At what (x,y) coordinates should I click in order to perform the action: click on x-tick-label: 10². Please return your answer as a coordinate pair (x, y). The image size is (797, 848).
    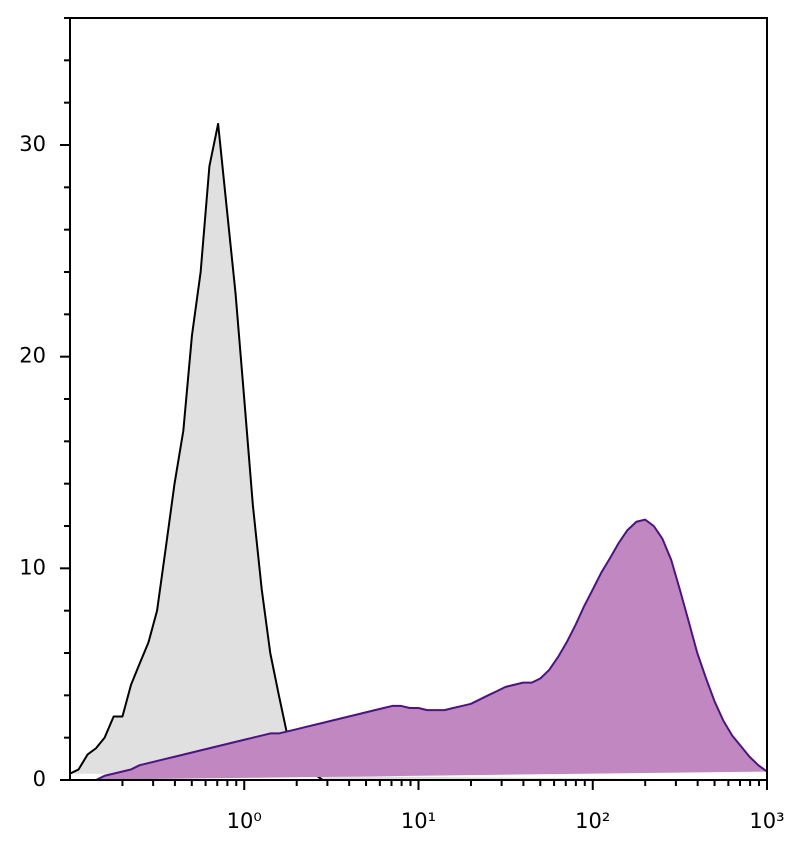
    Looking at the image, I should click on (592, 821).